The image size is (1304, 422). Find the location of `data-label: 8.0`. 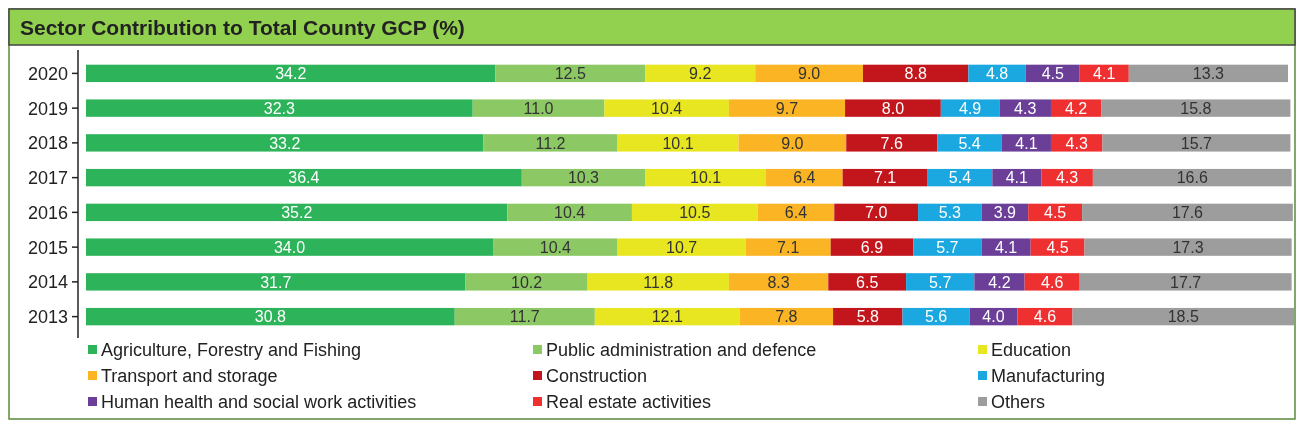

data-label: 8.0 is located at coordinates (893, 108).